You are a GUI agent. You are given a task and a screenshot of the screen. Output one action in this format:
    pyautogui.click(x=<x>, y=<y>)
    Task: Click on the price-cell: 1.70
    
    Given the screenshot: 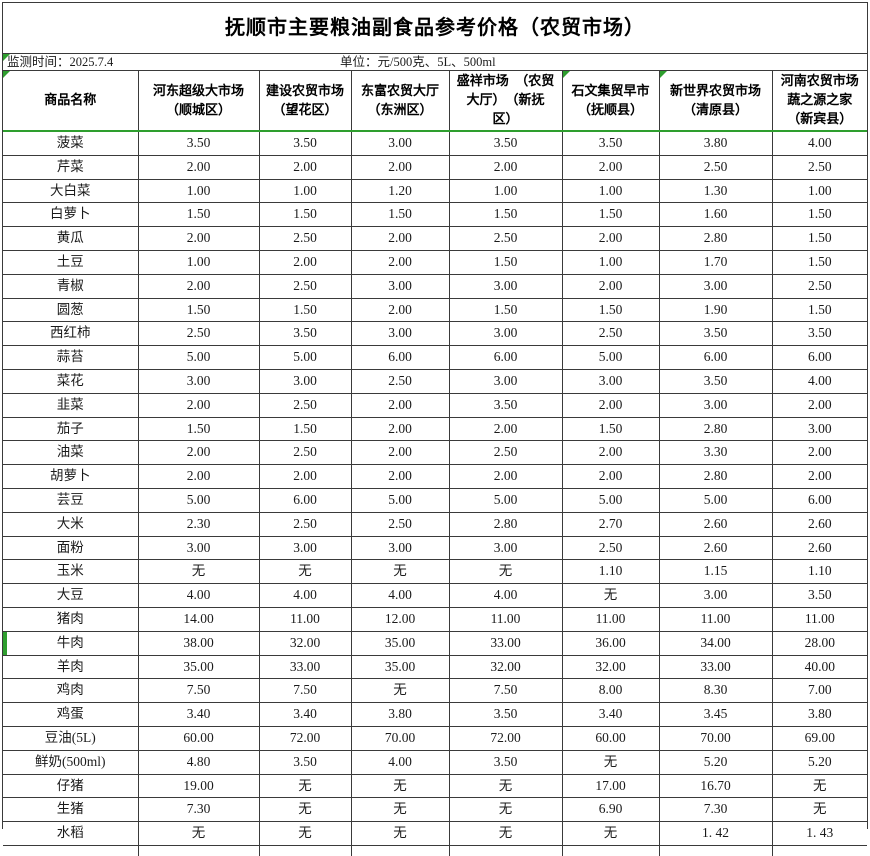 What is the action you would take?
    pyautogui.click(x=716, y=262)
    